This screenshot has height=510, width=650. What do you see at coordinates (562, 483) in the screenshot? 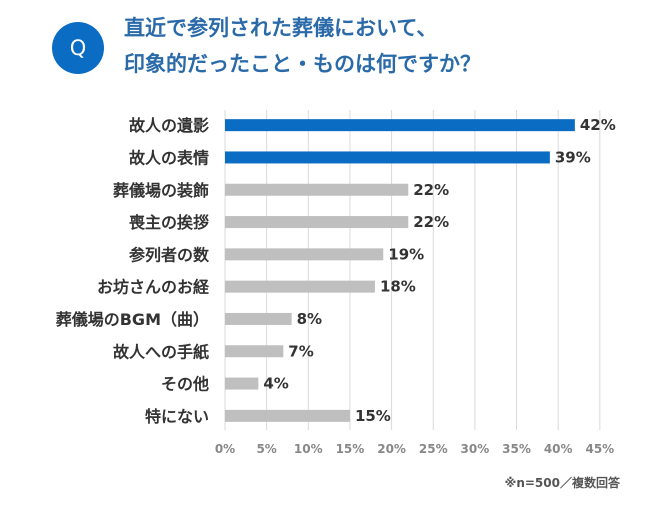
I see `sample-size-note: ※n=500／複数回答` at bounding box center [562, 483].